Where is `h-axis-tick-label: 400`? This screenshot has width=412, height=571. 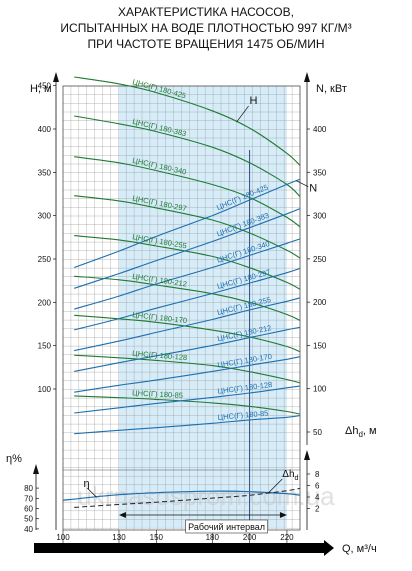 h-axis-tick-label: 400 is located at coordinates (45, 129).